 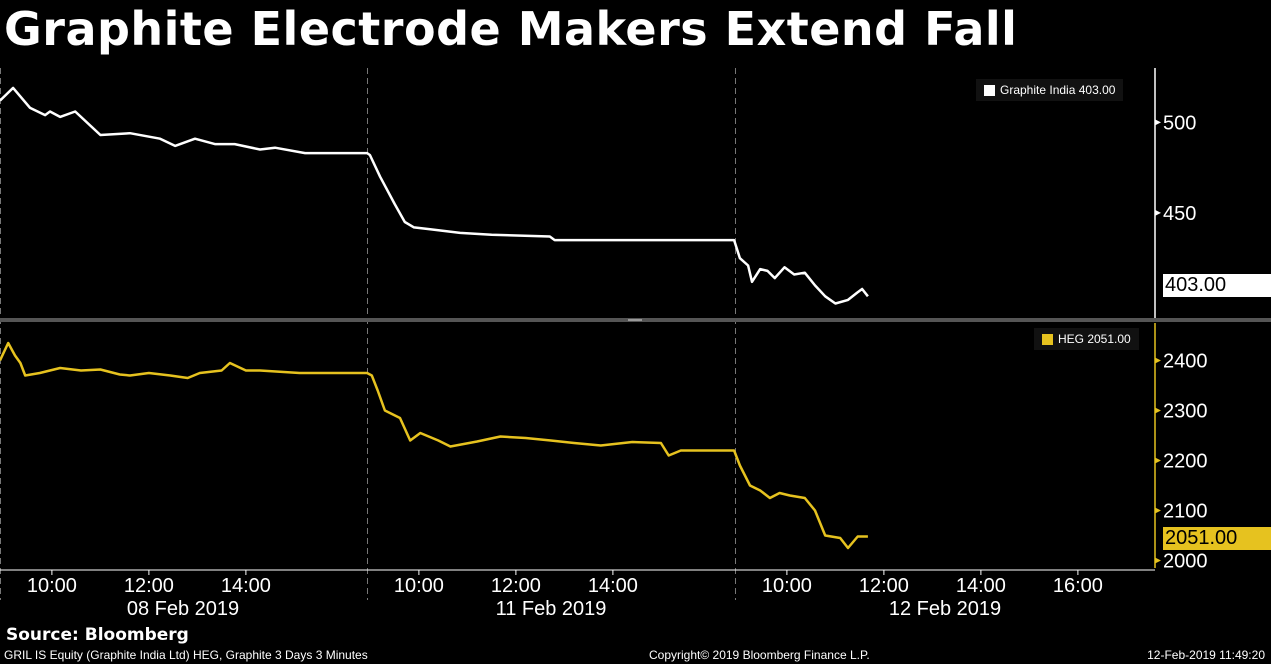 I want to click on source-label: Source: Bloomberg, so click(x=97, y=635).